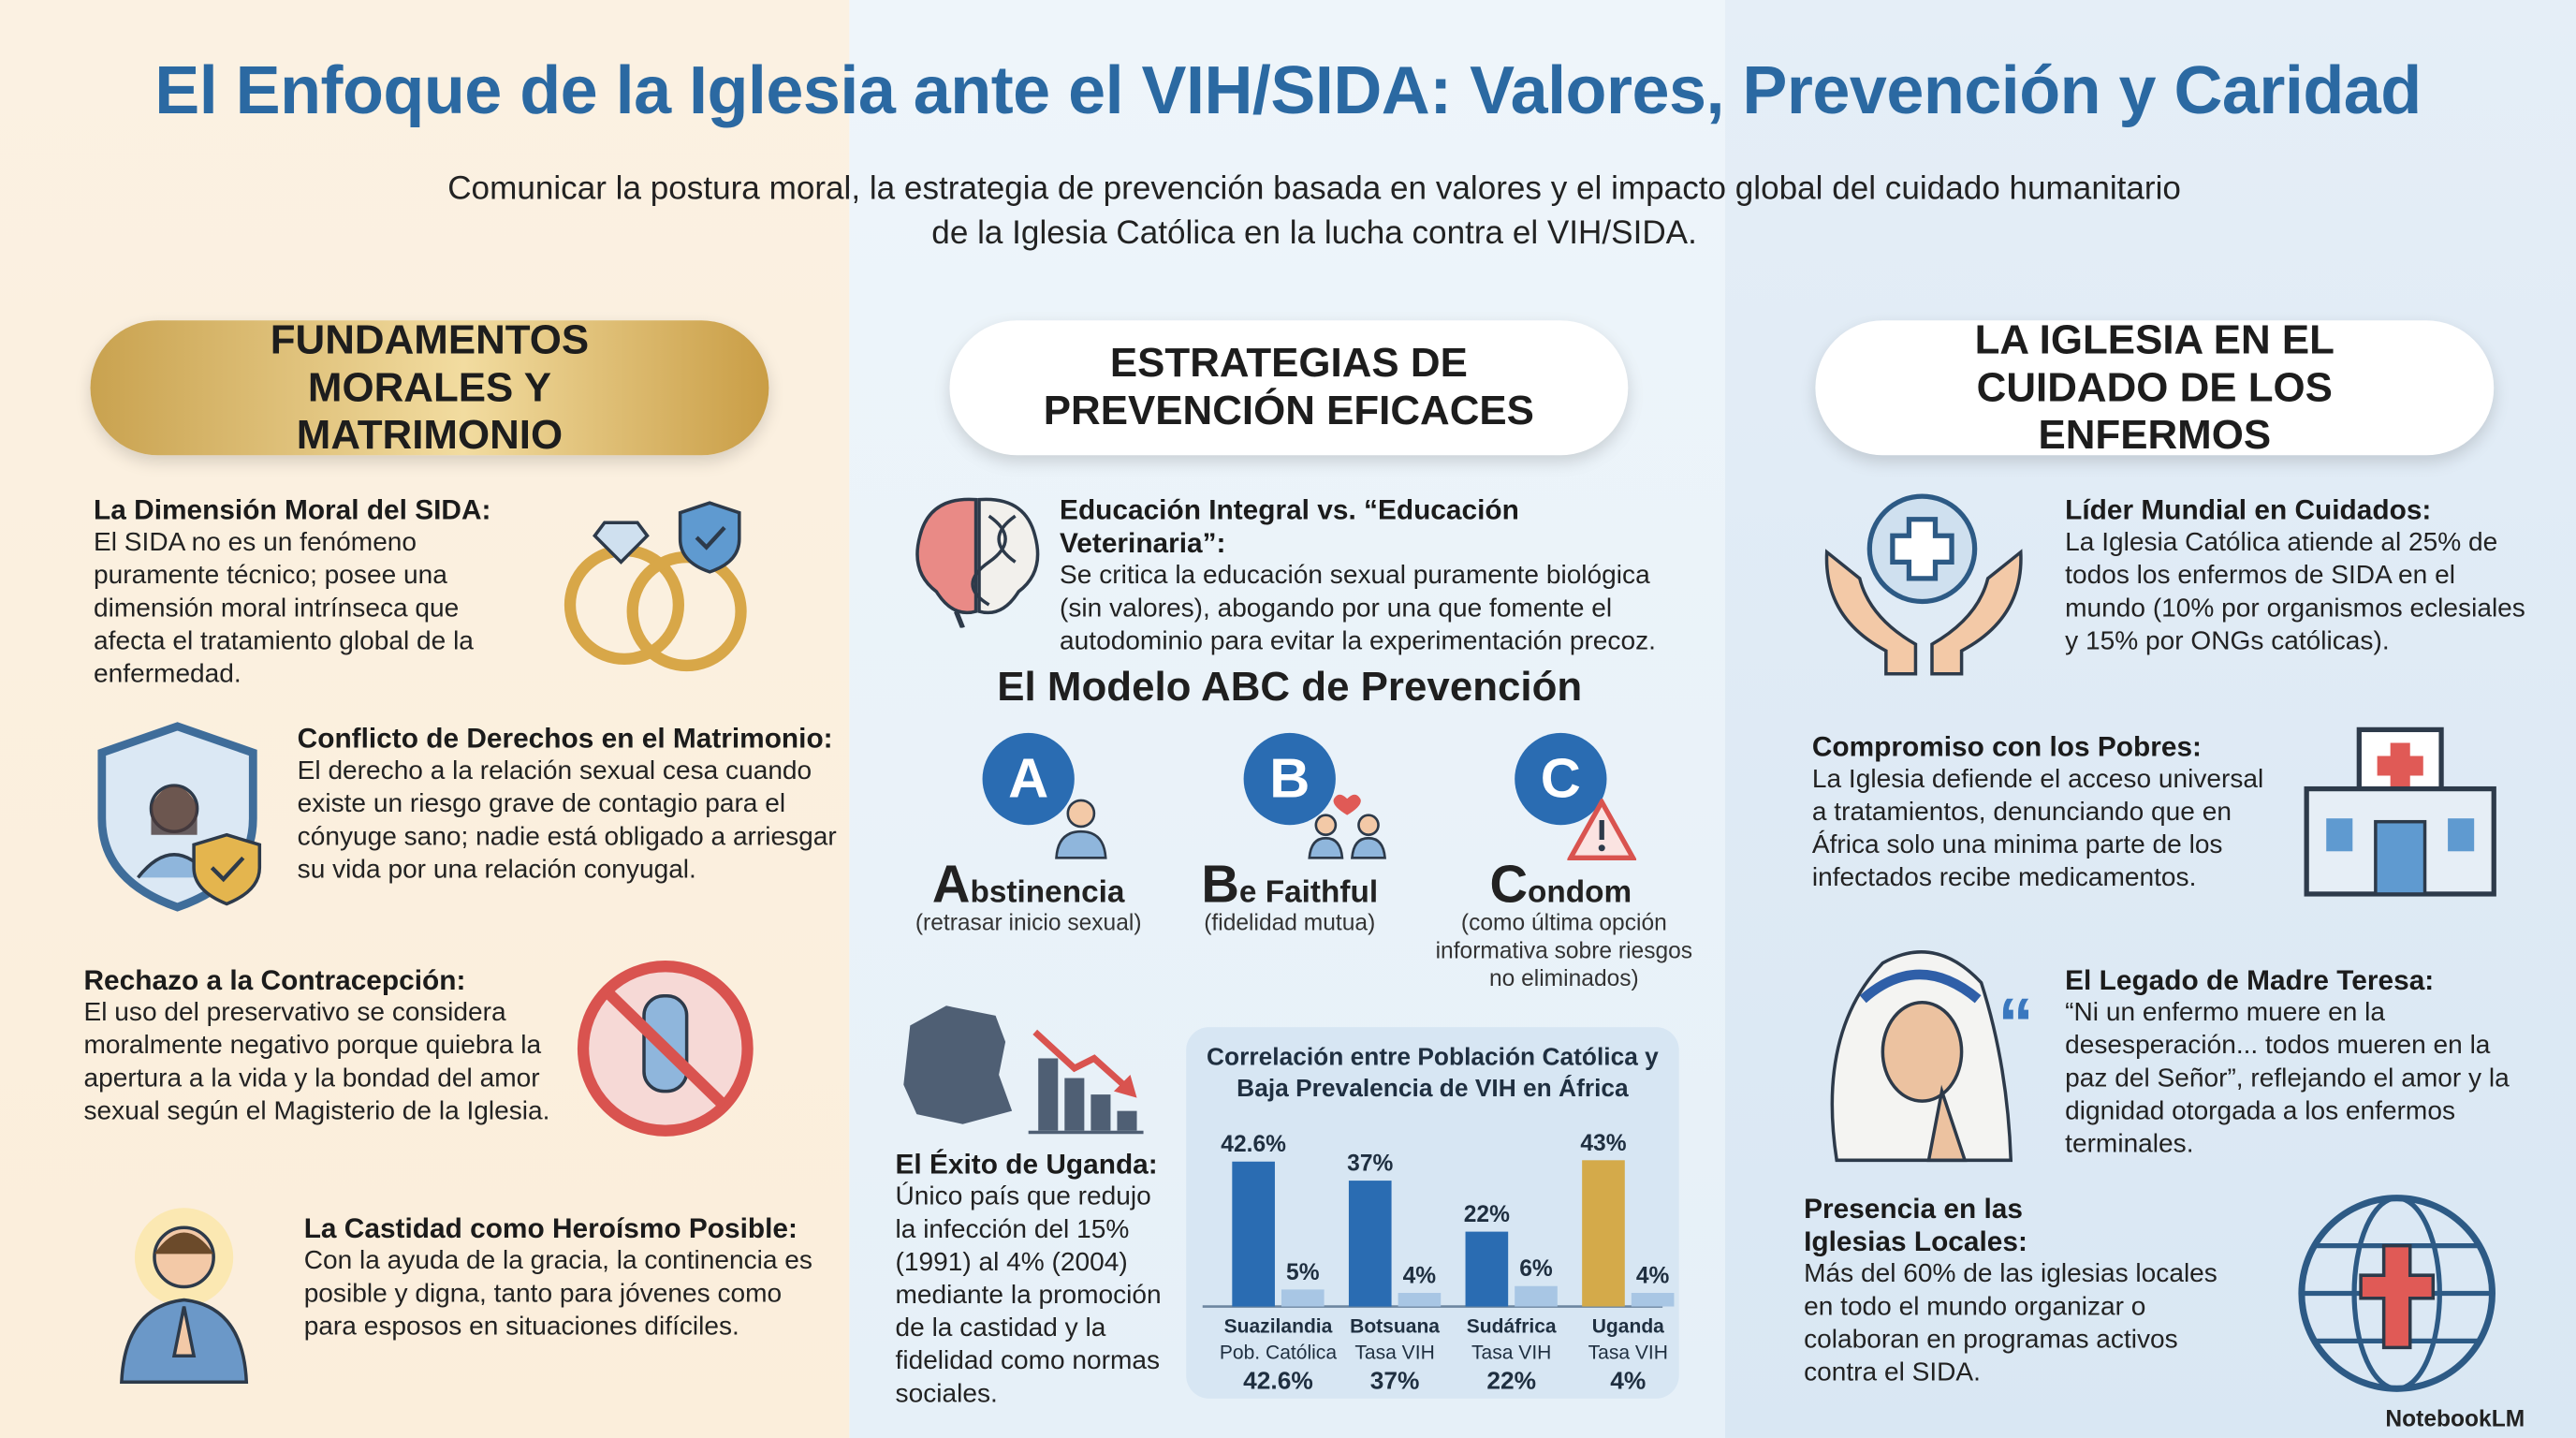  Describe the element at coordinates (1024, 1070) in the screenshot. I see `uganda-icon` at that location.